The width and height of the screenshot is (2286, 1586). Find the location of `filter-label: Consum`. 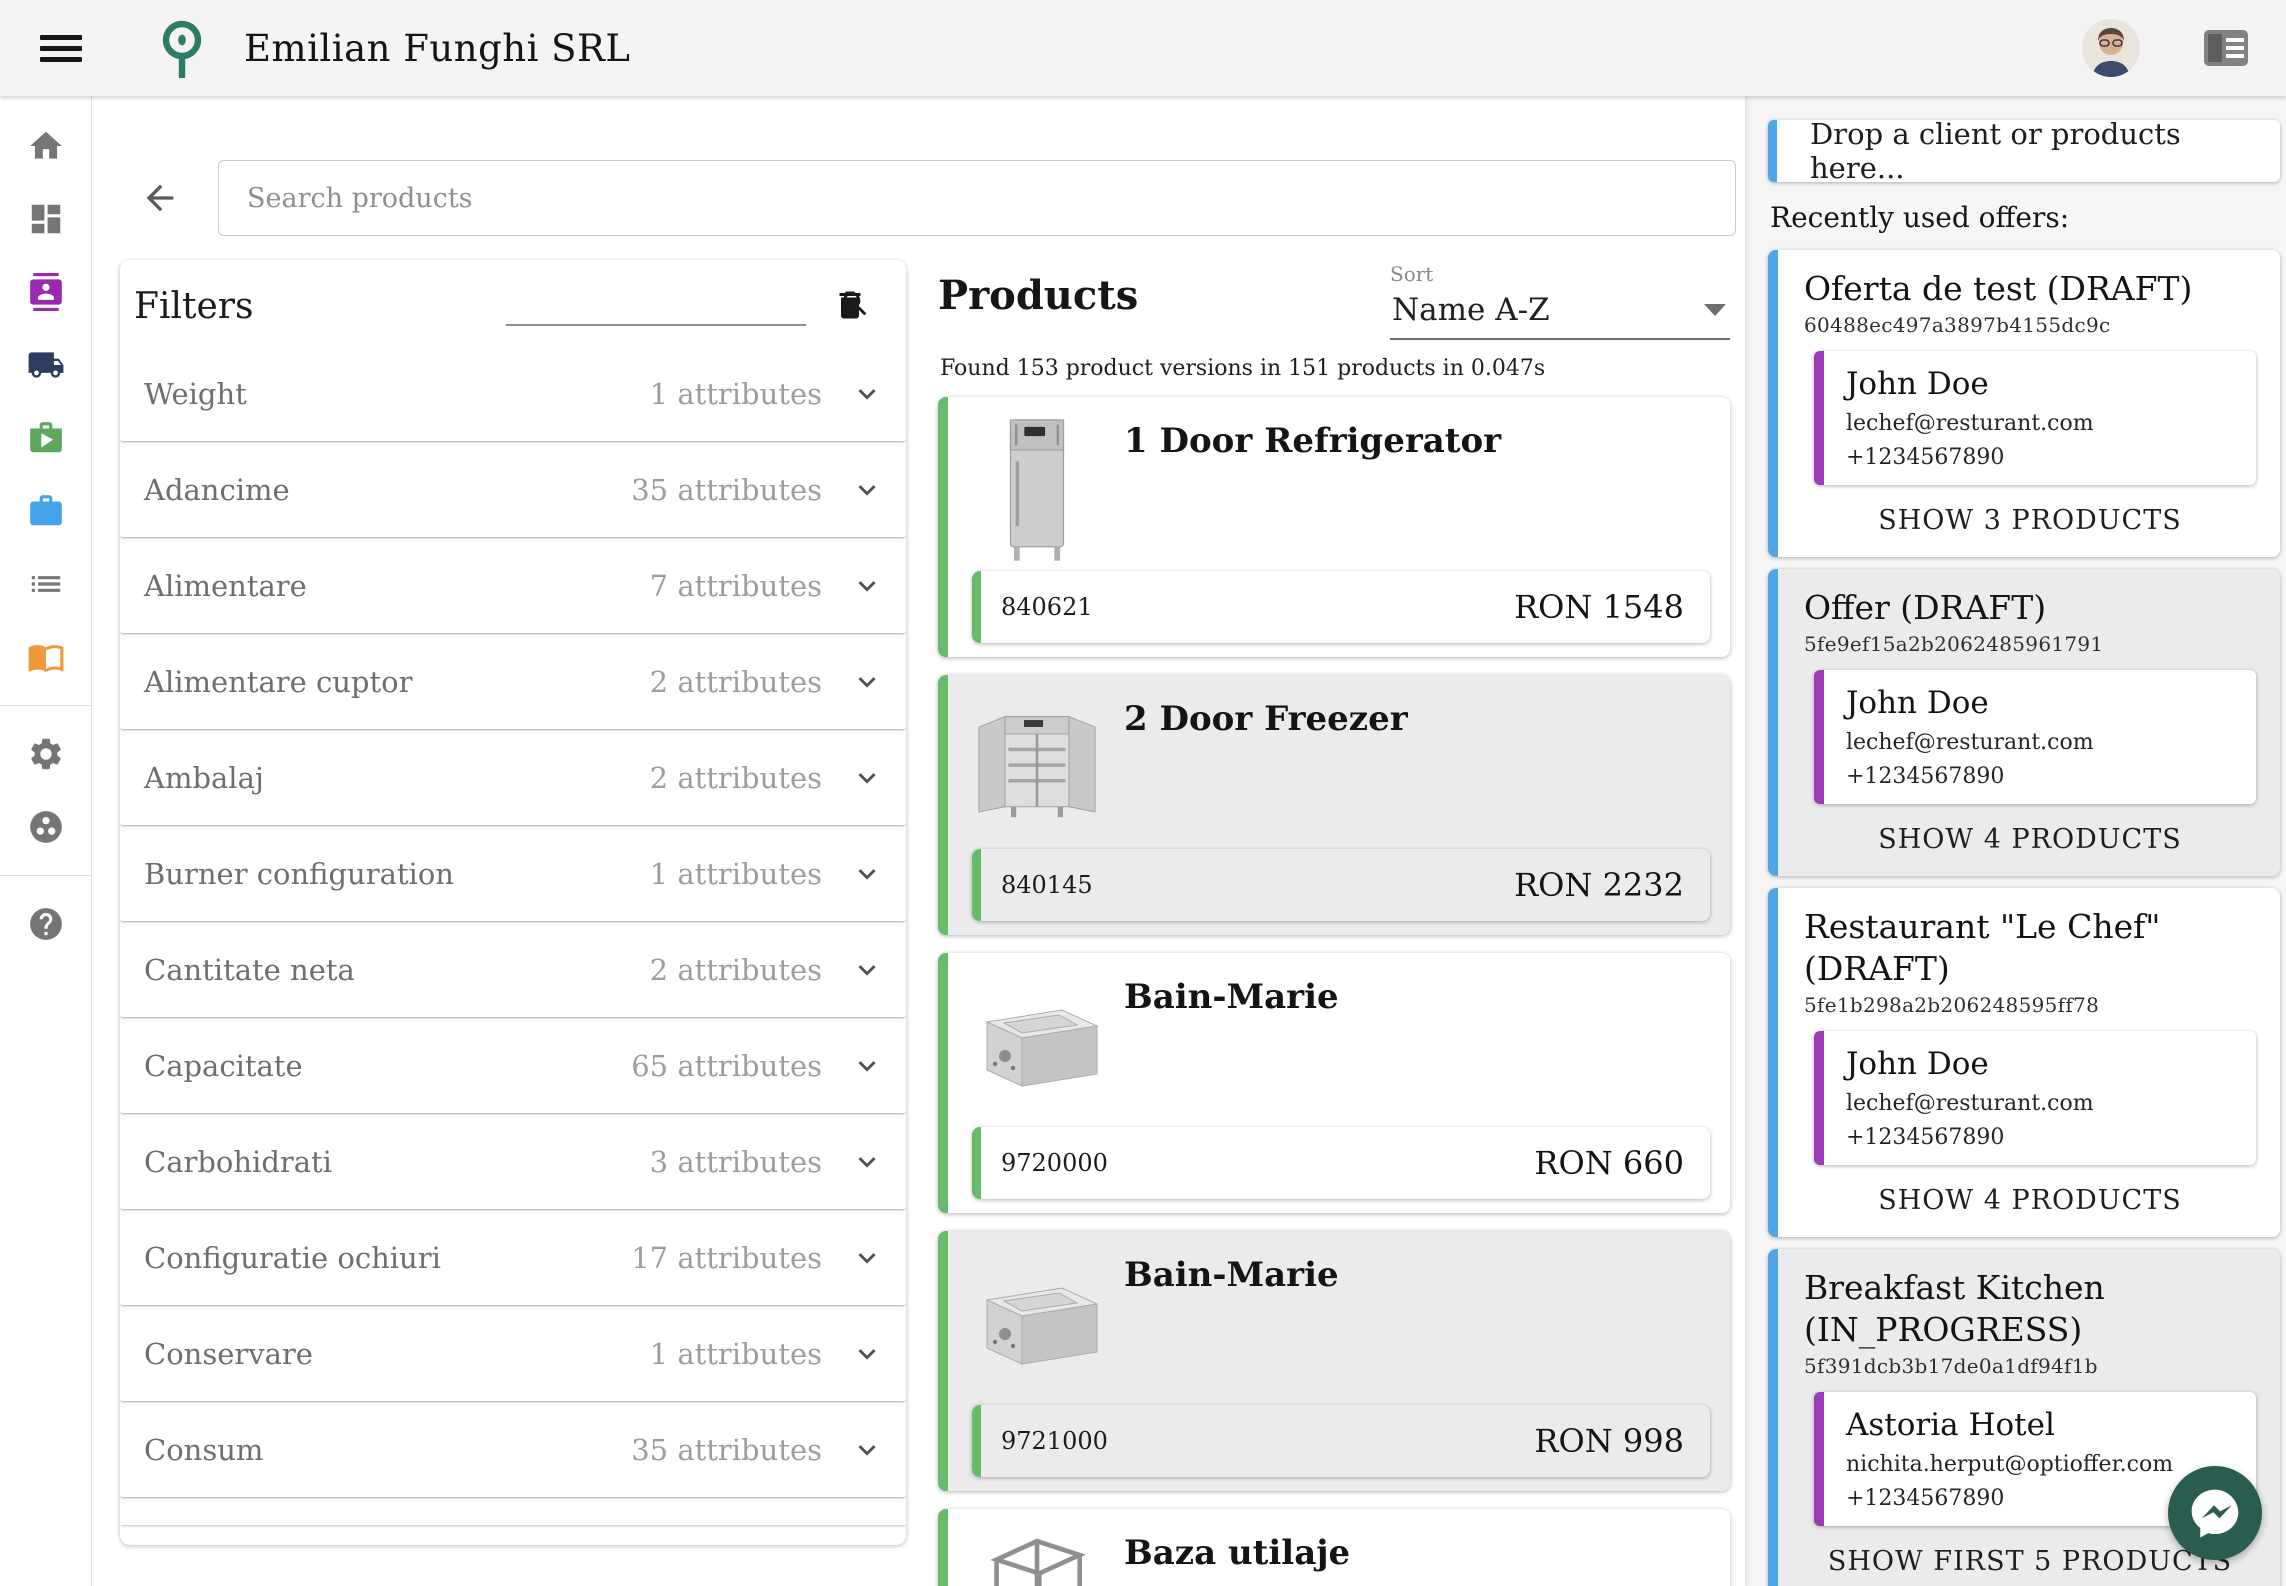

filter-label: Consum is located at coordinates (204, 1450).